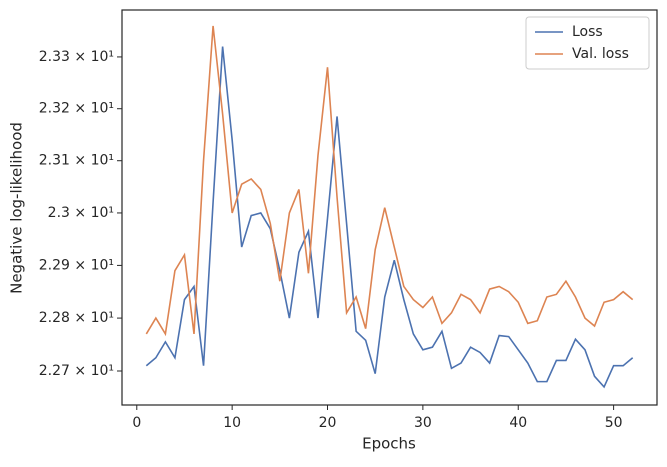 The image size is (667, 467). What do you see at coordinates (76, 318) in the screenshot?
I see `y-tick-label: 2.28 × 10¹` at bounding box center [76, 318].